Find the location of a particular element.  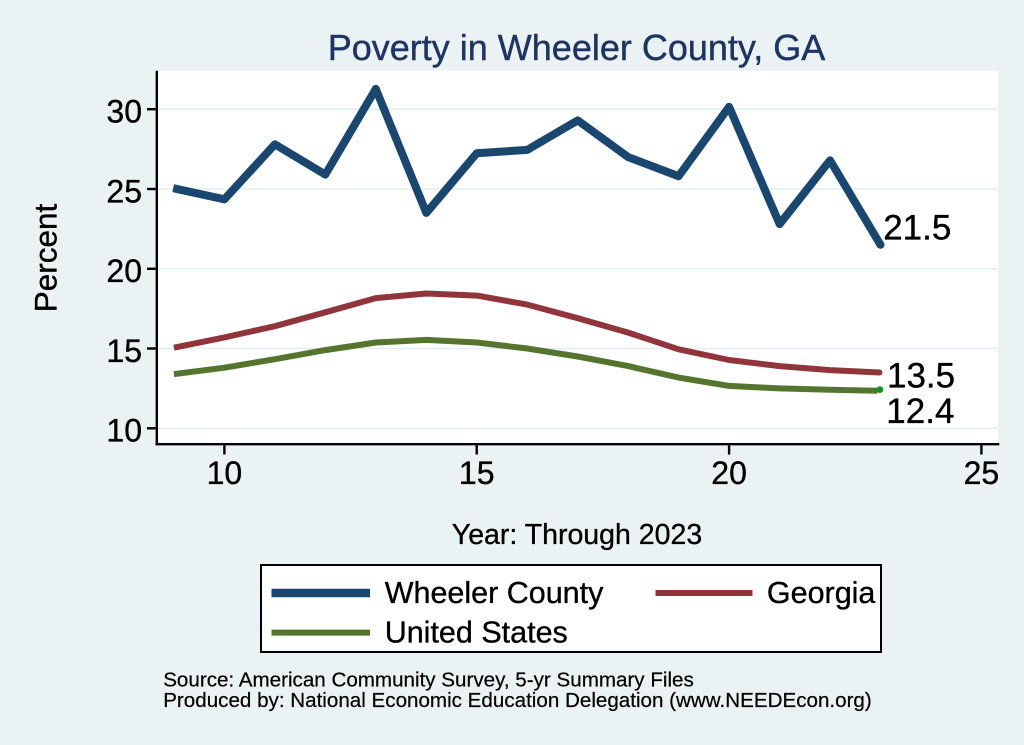

svg-text: United States is located at coordinates (476, 633).